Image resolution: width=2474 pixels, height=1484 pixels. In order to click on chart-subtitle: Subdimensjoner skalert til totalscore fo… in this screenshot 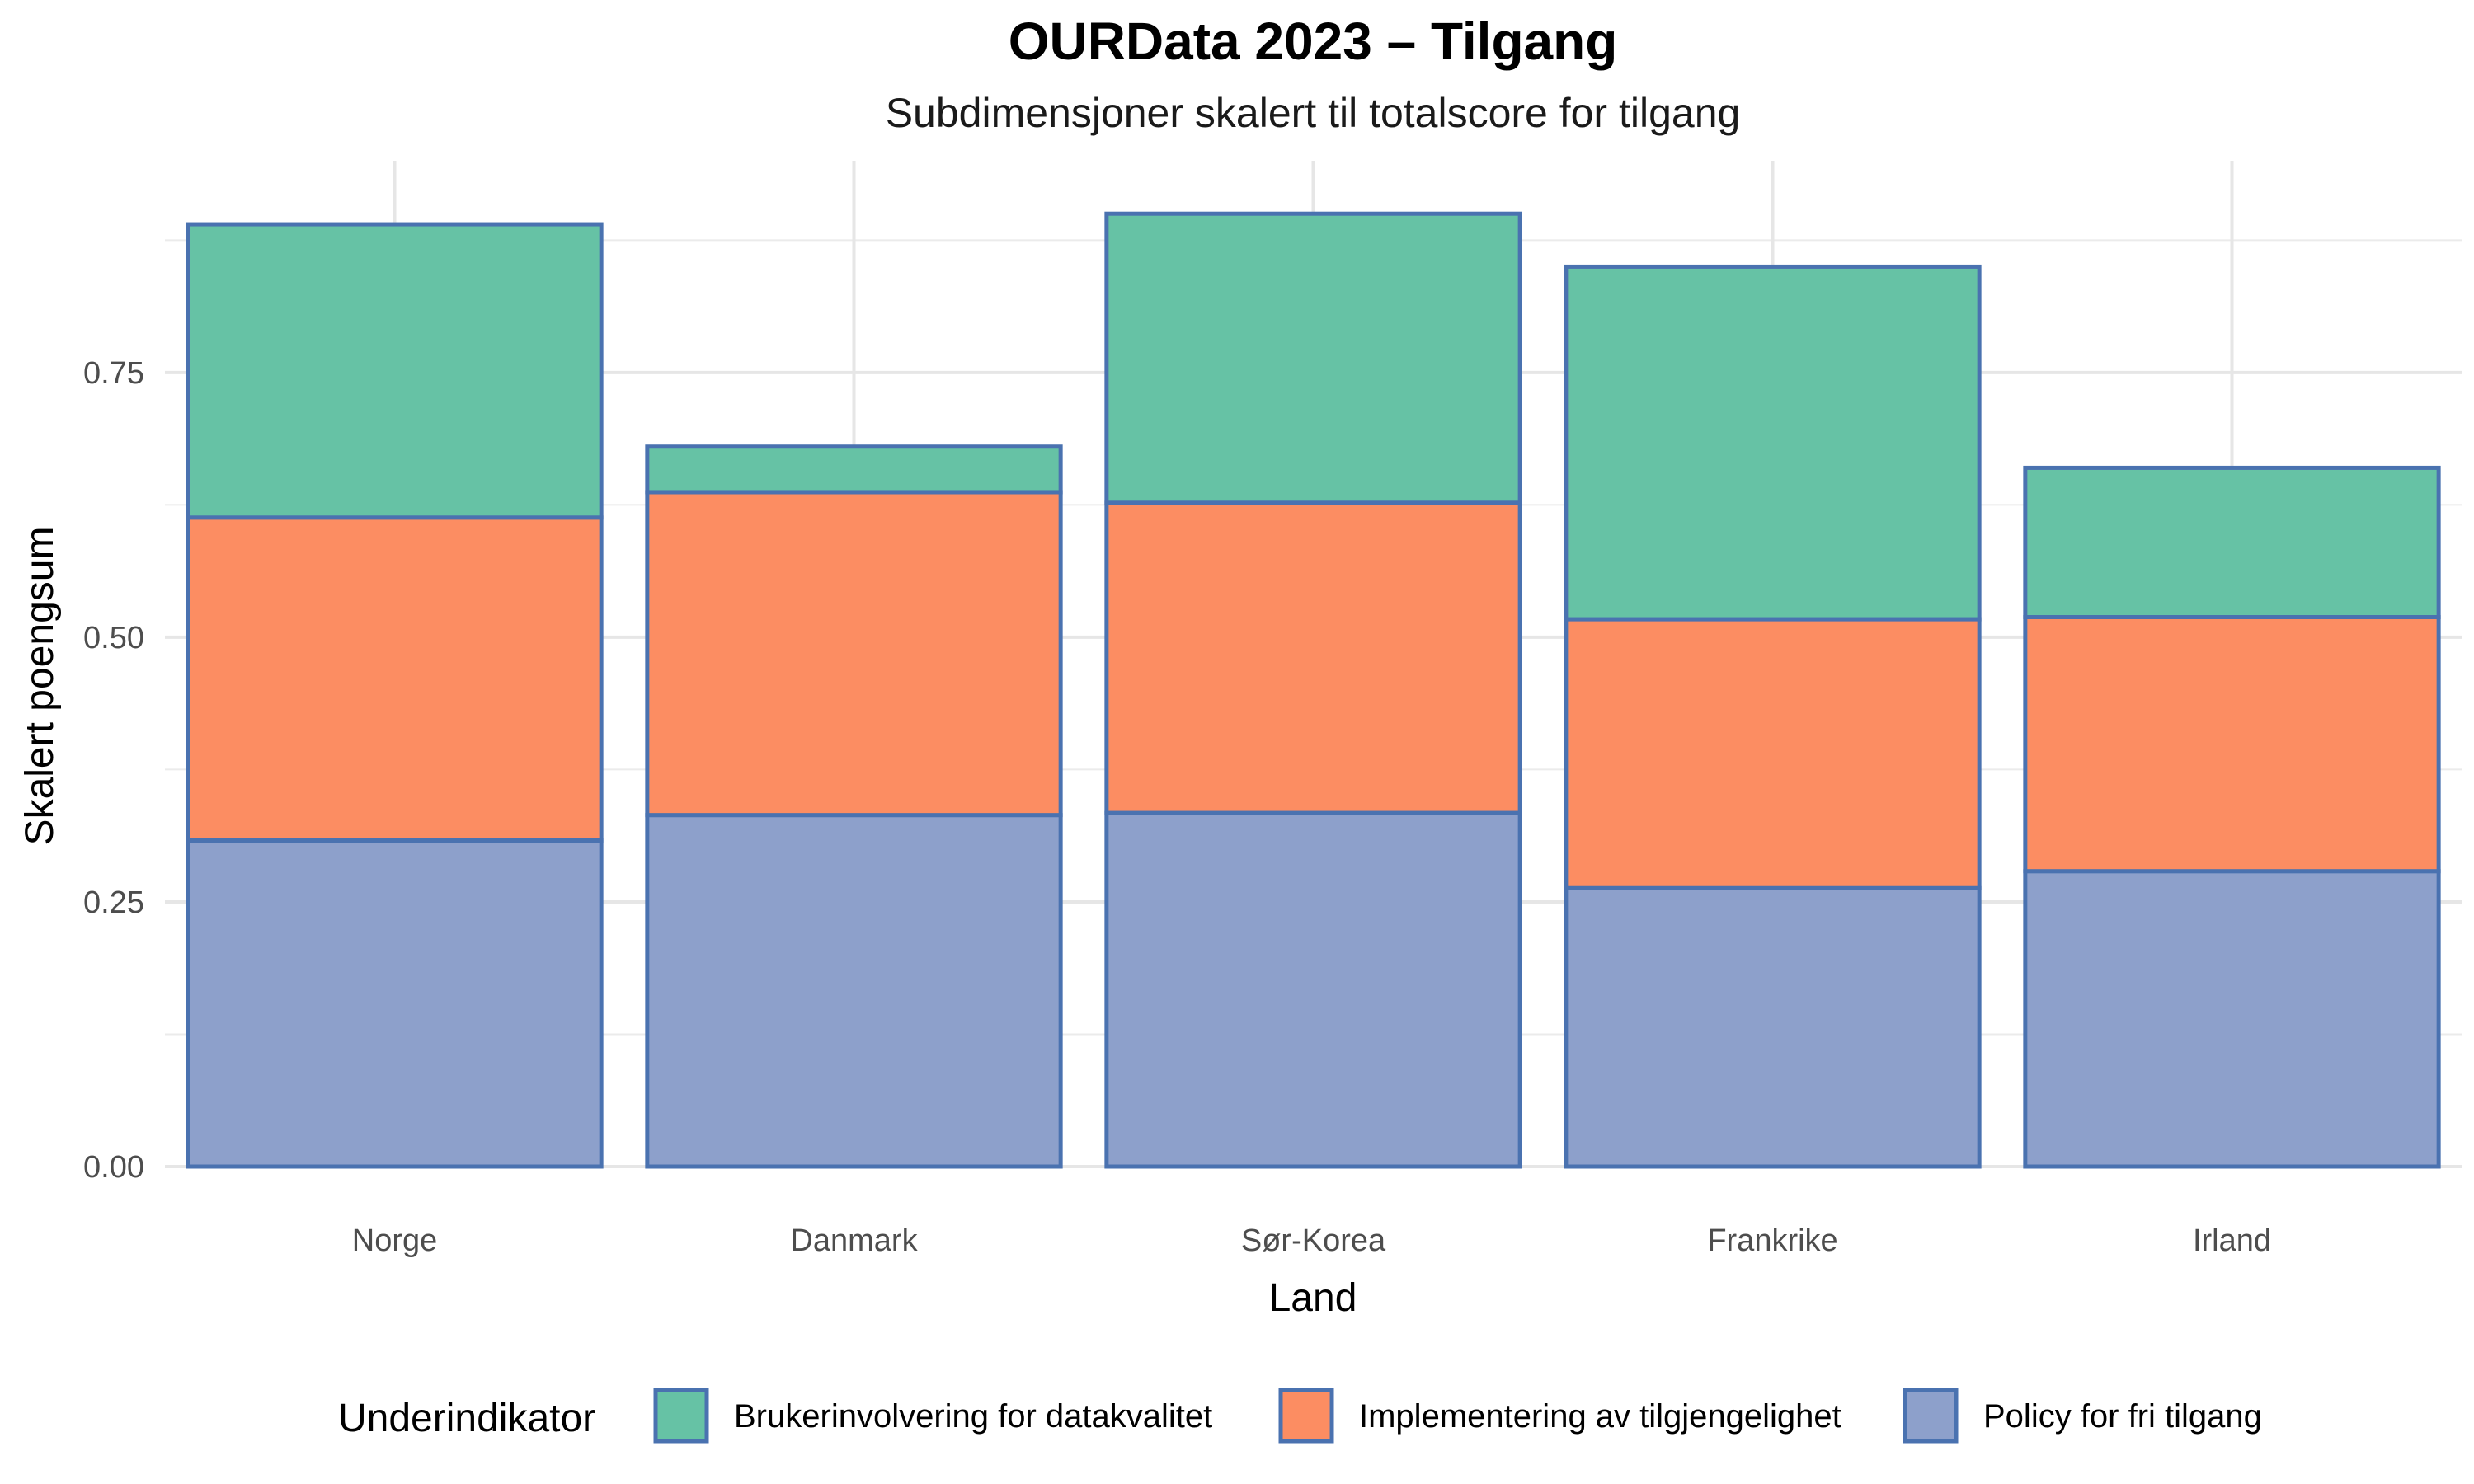, I will do `click(1313, 113)`.